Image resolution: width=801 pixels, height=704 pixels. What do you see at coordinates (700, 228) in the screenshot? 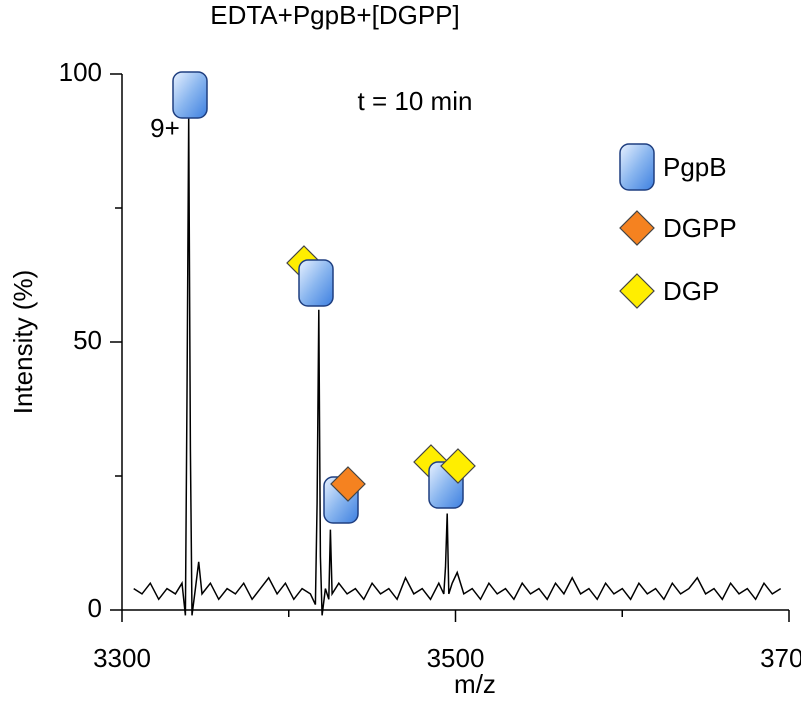
I see `legend-label: DGPP` at bounding box center [700, 228].